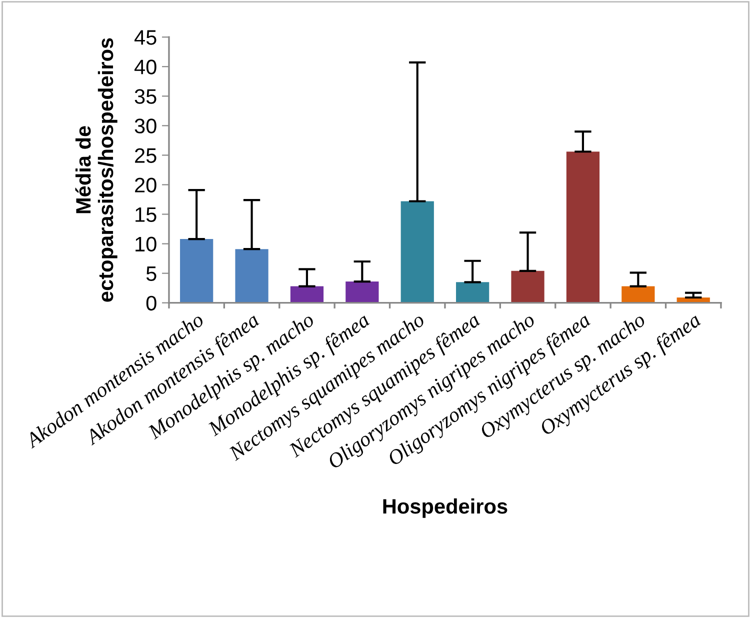 This screenshot has width=751, height=618. Describe the element at coordinates (146, 244) in the screenshot. I see `y-tick-label: 10` at that location.